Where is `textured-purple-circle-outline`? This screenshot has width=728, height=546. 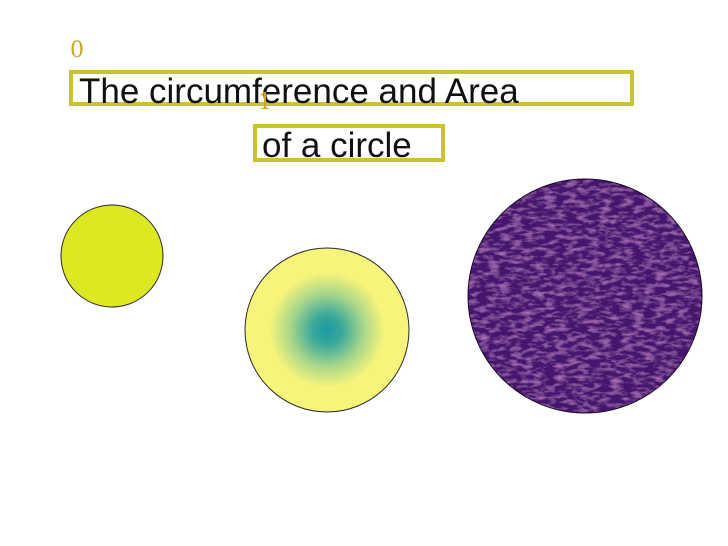
textured-purple-circle-outline is located at coordinates (585, 296).